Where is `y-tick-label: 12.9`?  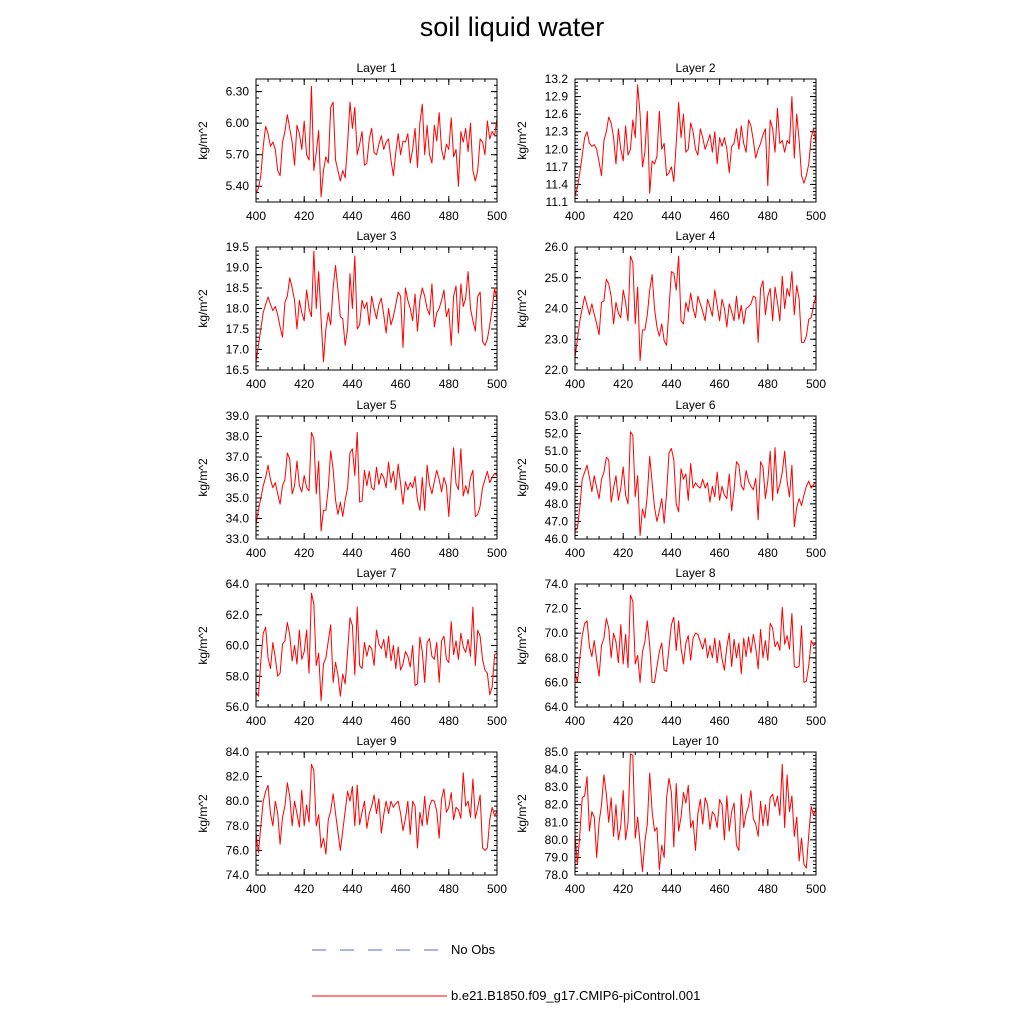 y-tick-label: 12.9 is located at coordinates (557, 97).